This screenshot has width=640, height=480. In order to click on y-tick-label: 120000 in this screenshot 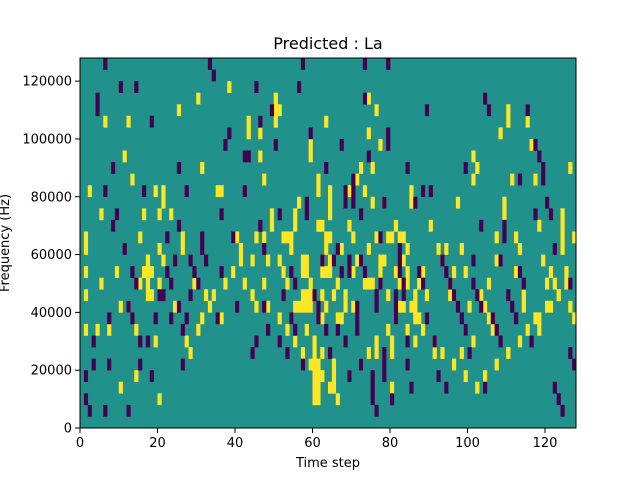, I will do `click(47, 82)`.